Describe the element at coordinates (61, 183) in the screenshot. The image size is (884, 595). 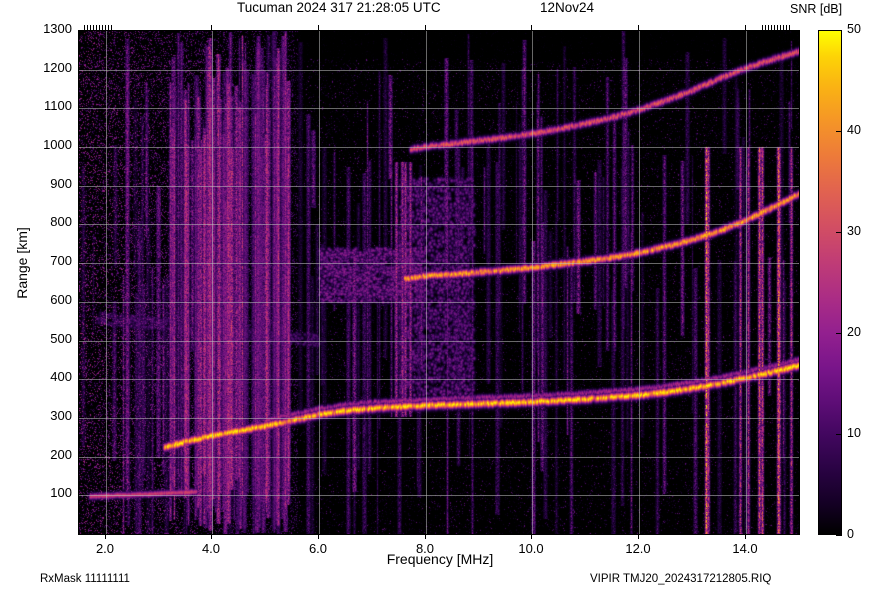
I see `y-axis-tick-label: 900` at that location.